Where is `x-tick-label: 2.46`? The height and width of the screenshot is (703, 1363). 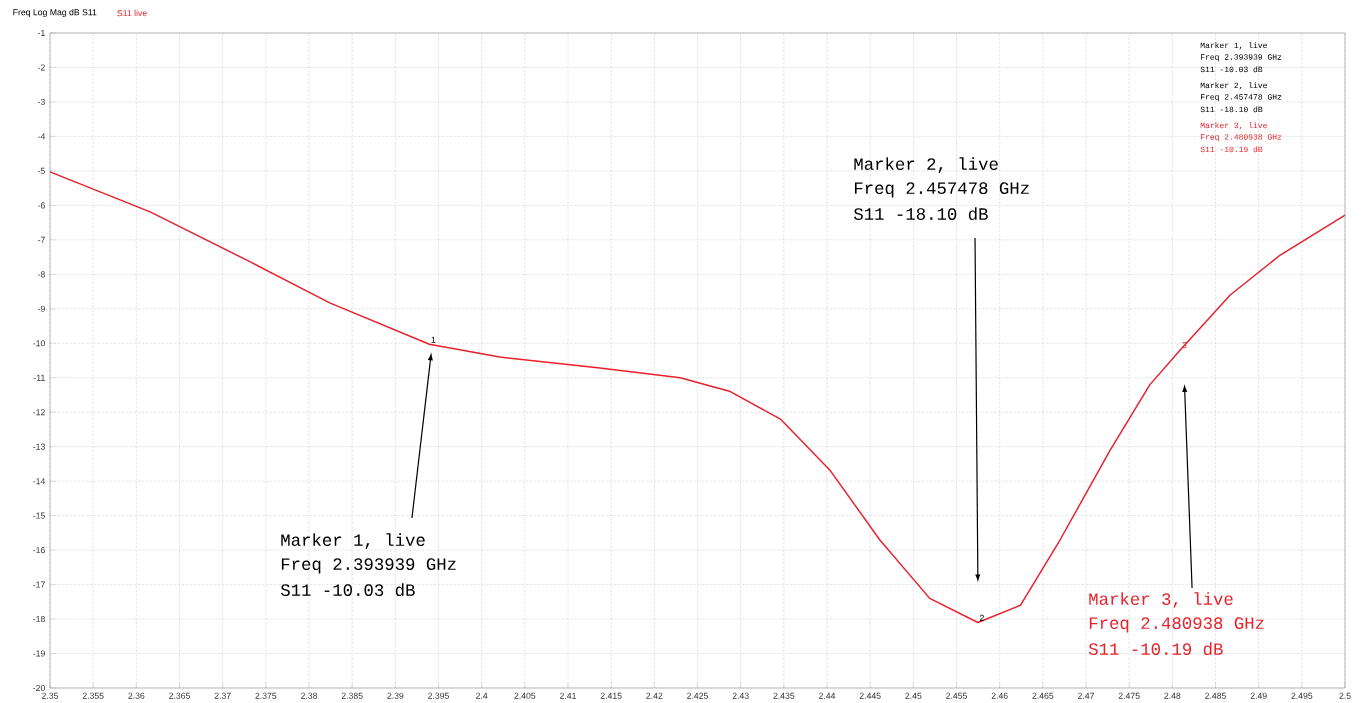 x-tick-label: 2.46 is located at coordinates (999, 695).